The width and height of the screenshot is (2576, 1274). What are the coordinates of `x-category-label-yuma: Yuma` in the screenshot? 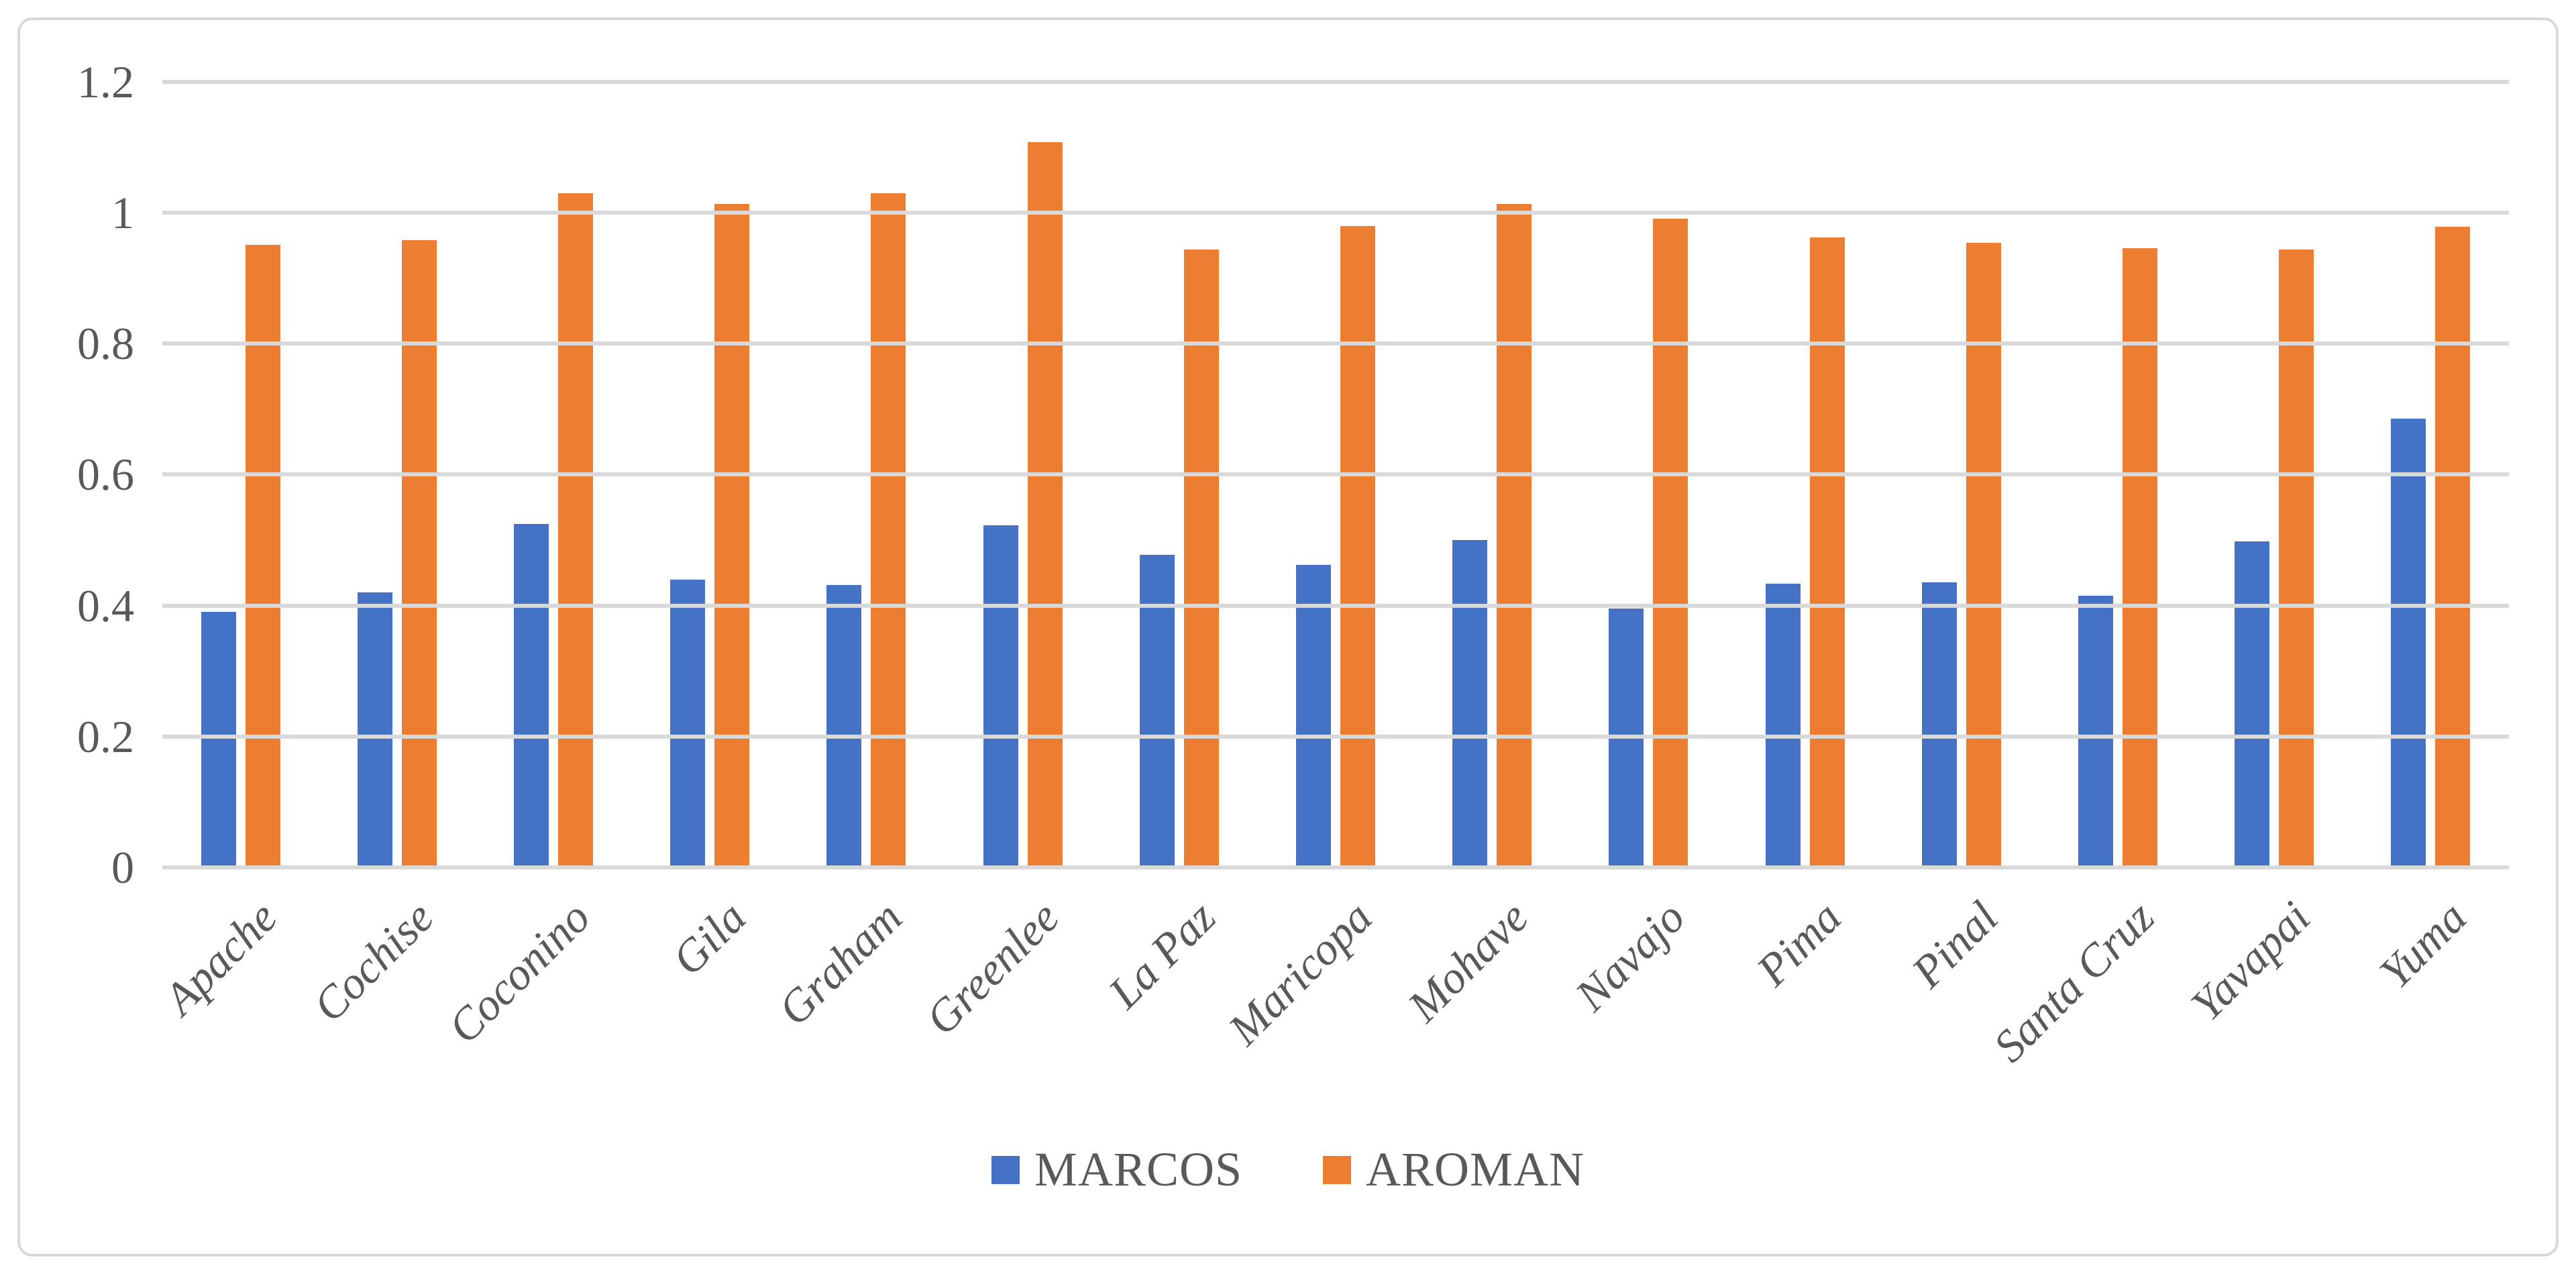 It's located at (2423, 944).